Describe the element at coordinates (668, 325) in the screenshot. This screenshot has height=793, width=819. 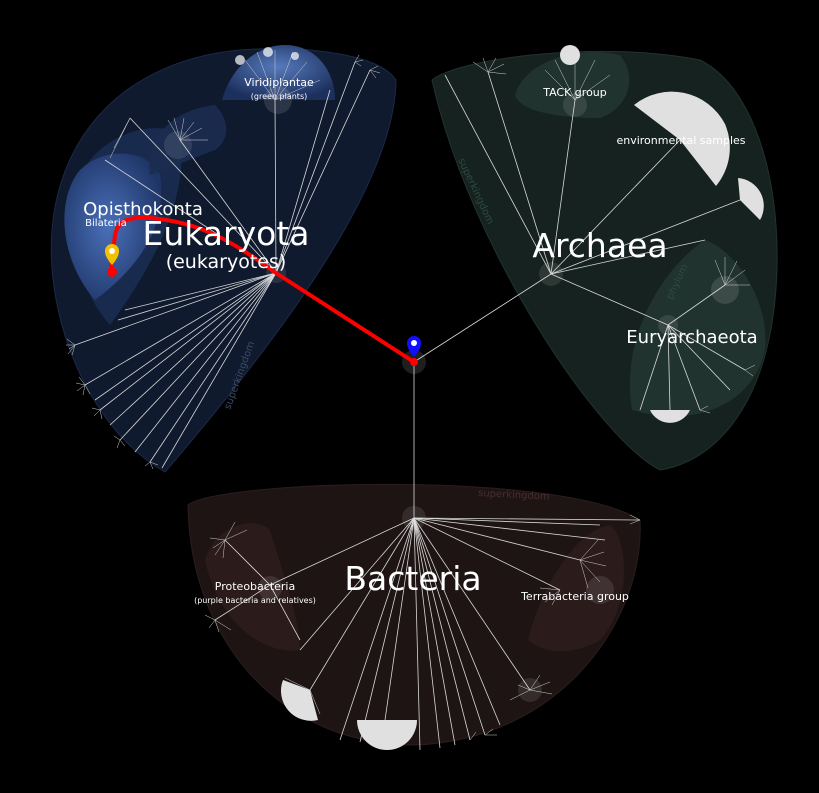
I see `euryarchaeota-node` at that location.